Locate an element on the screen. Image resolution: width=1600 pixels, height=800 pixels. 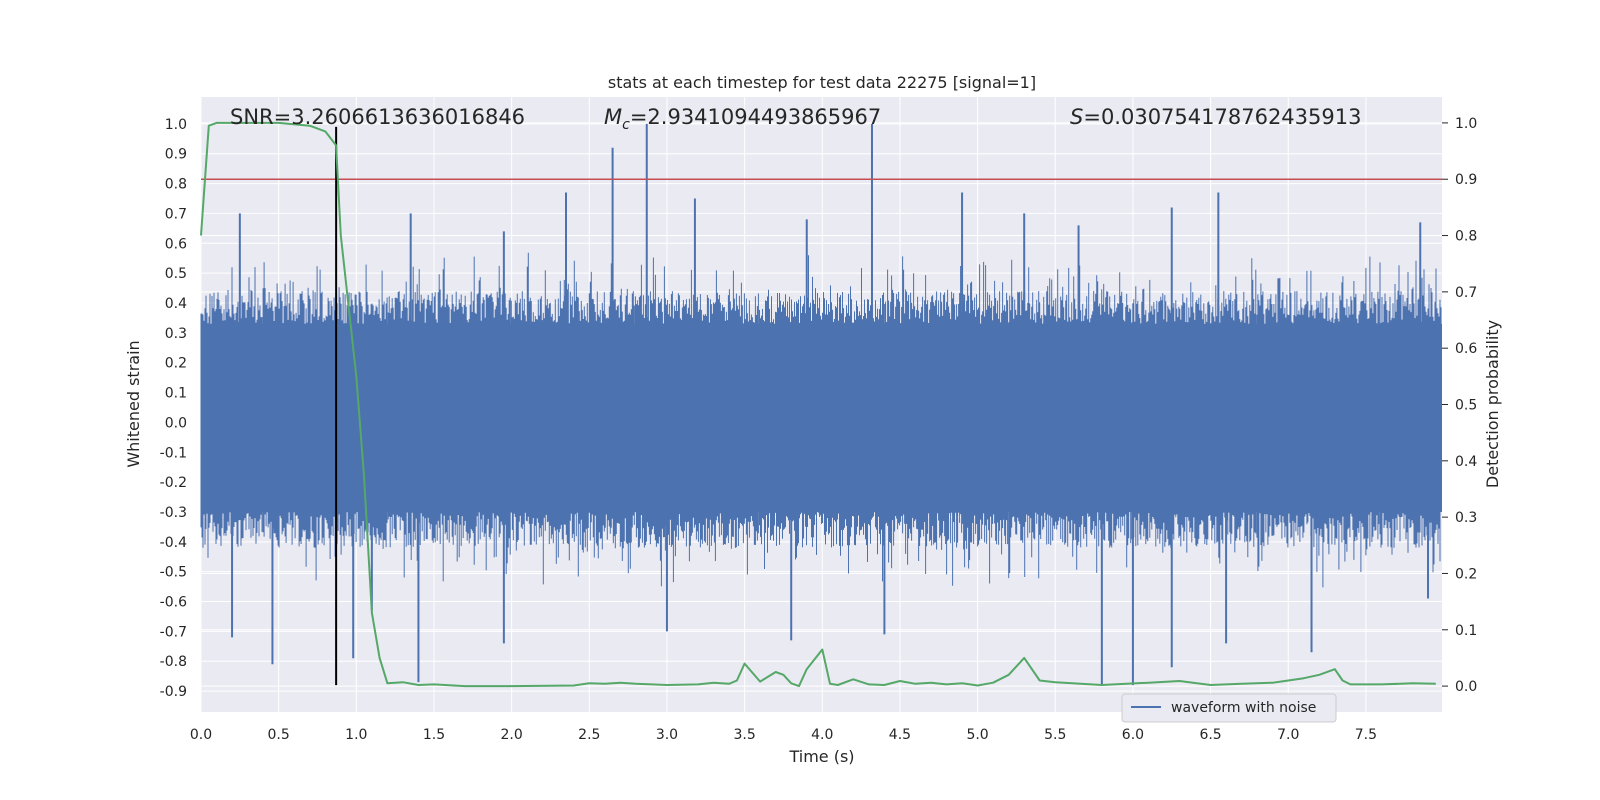
y-tick-label: 0.3 is located at coordinates (176, 334).